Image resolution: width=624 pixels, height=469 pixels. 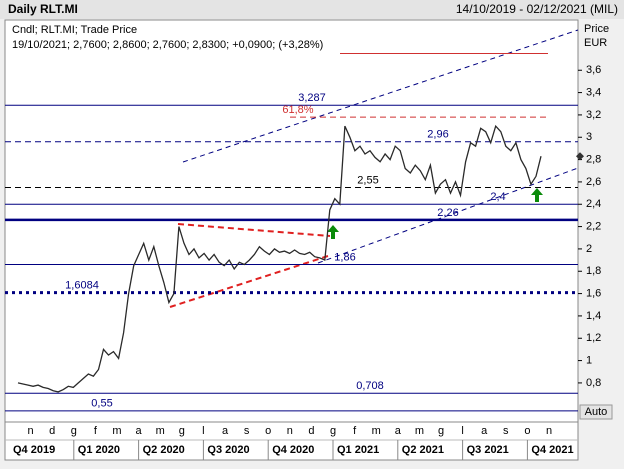 I want to click on level-label: 3,287, so click(x=312, y=98).